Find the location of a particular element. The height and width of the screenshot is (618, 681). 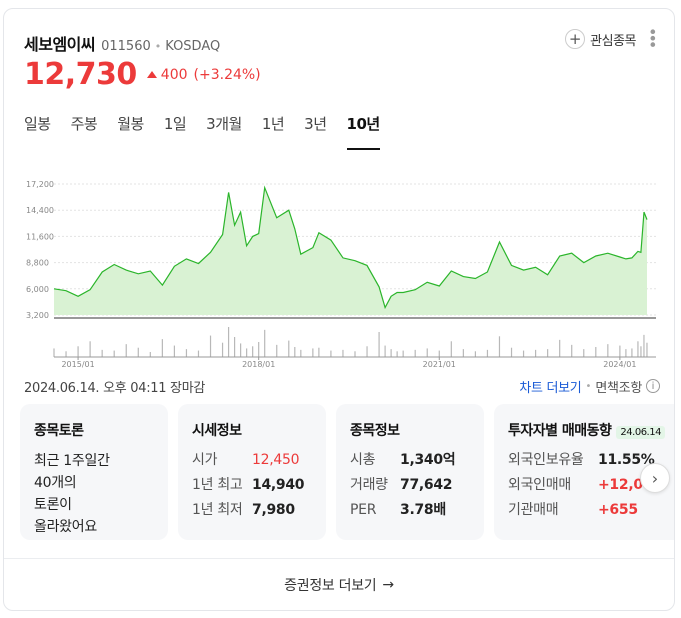

info-row-market-cap: 시총 1,340억 is located at coordinates (410, 460).